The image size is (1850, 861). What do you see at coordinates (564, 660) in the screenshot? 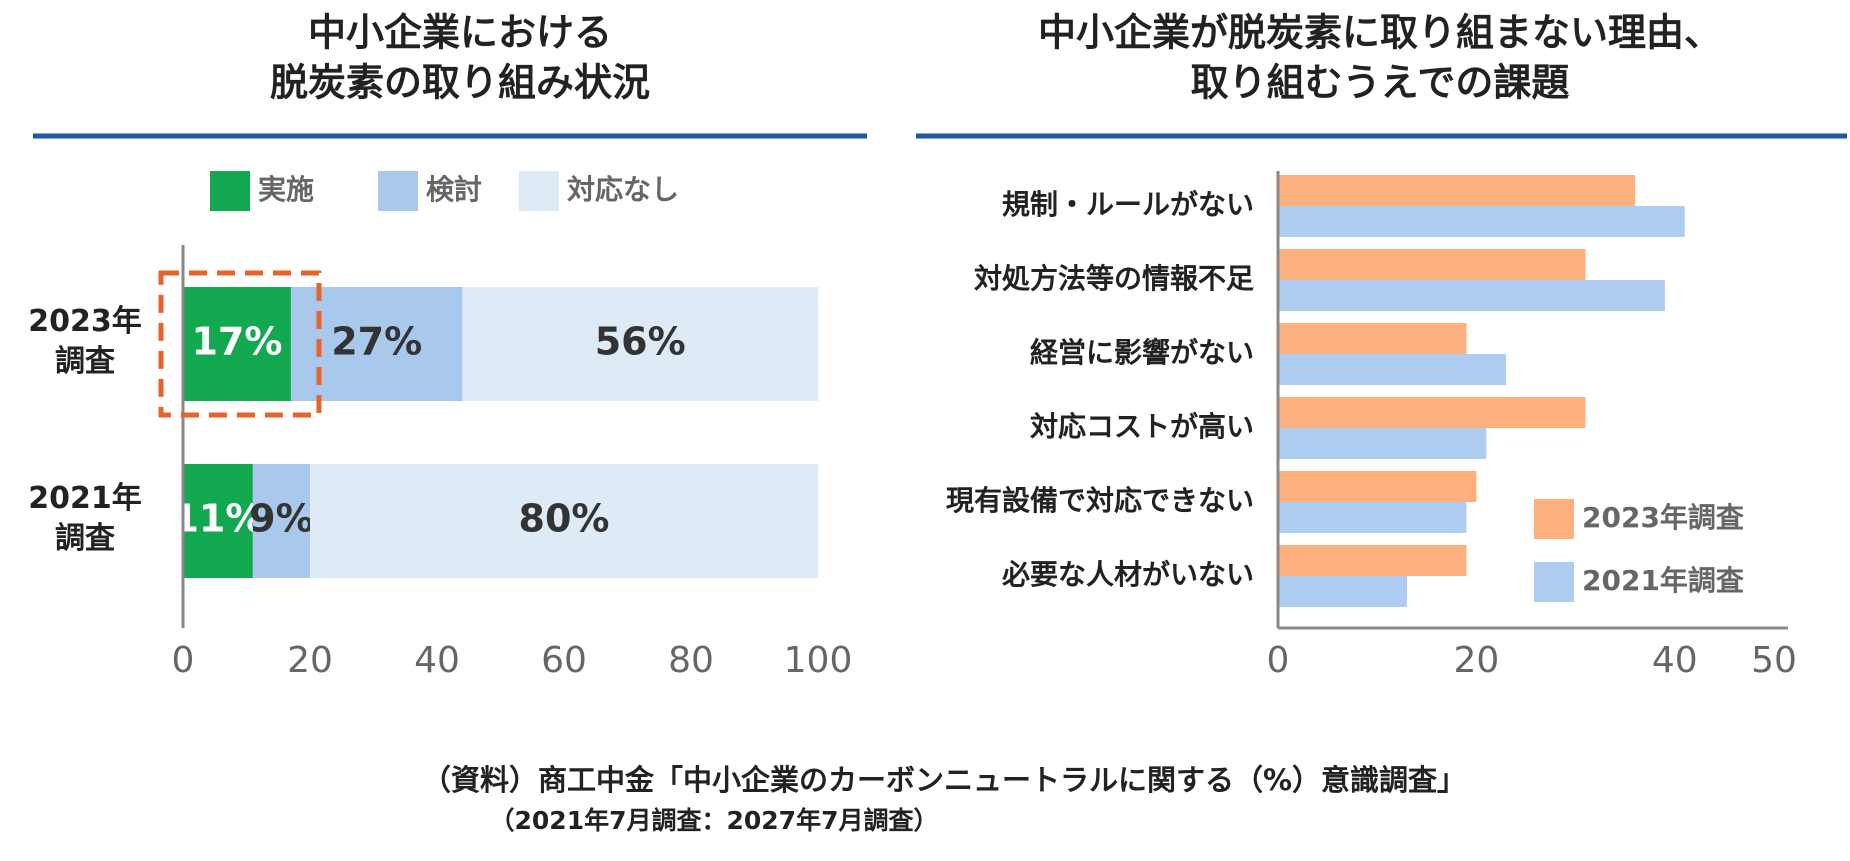
I see `x-tick-label: 60` at bounding box center [564, 660].